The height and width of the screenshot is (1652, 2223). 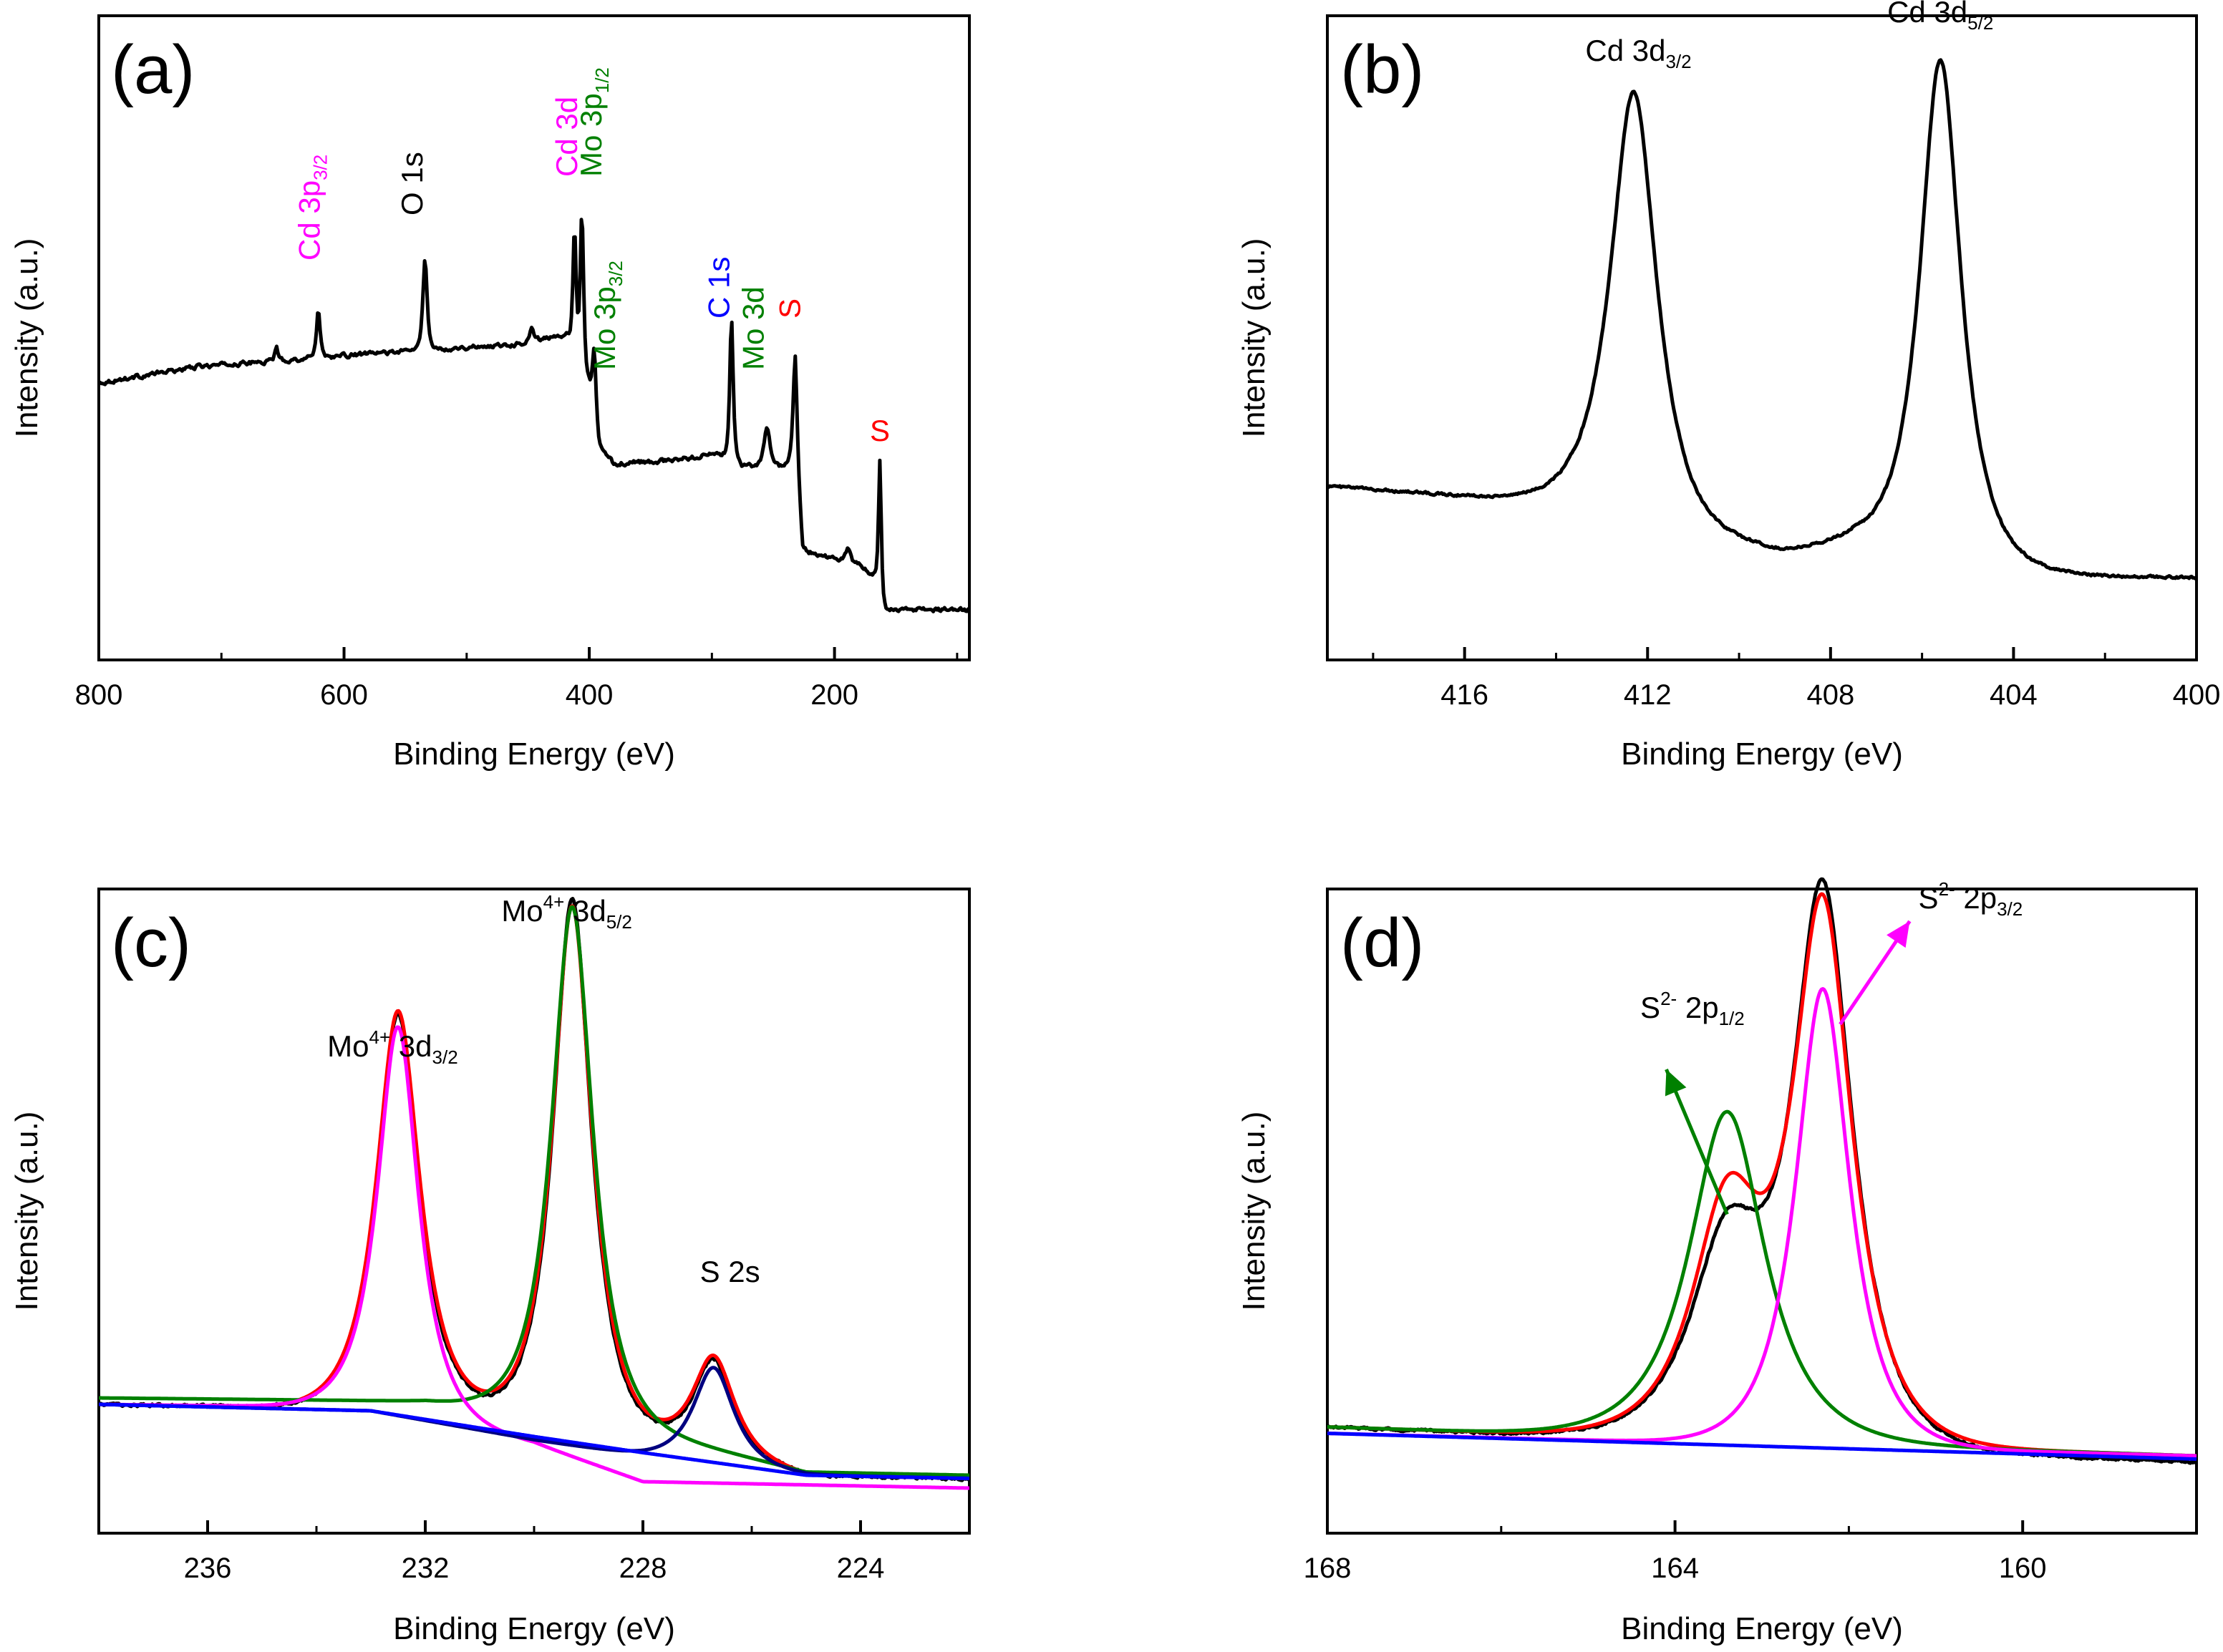 I want to click on panel-b-x-axis-label: Binding Energy (eV), so click(x=1762, y=754).